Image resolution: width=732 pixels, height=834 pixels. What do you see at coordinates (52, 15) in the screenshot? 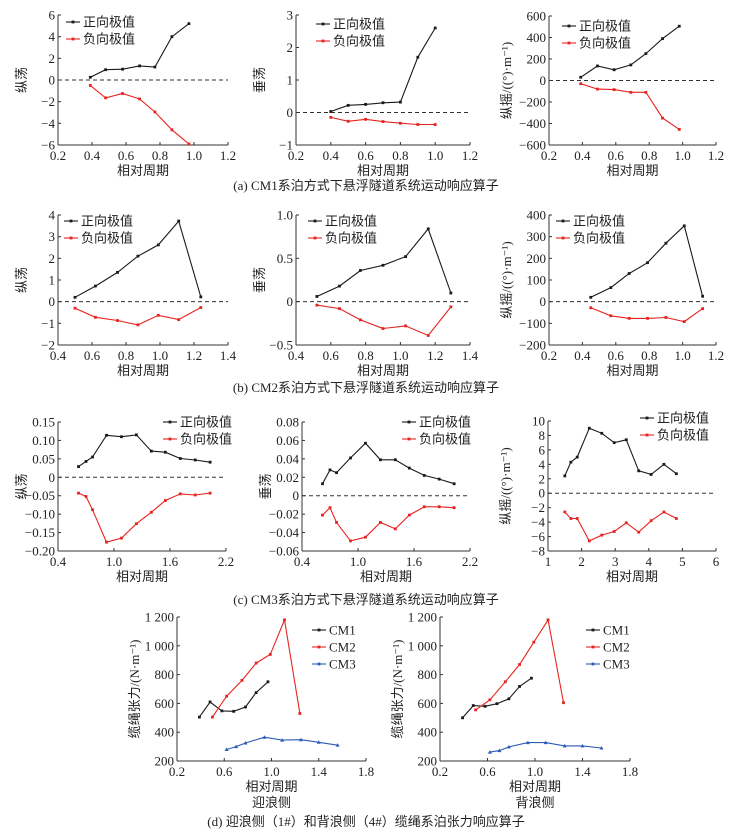
I see `y-tick-label: 6` at bounding box center [52, 15].